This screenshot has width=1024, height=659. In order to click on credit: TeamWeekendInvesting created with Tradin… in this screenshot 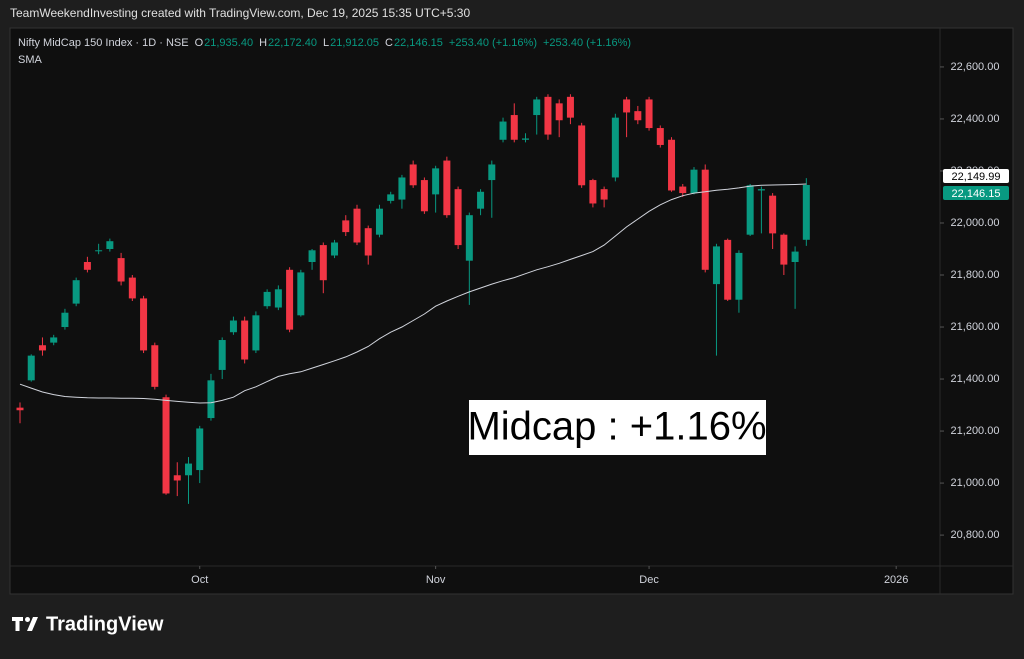, I will do `click(240, 13)`.